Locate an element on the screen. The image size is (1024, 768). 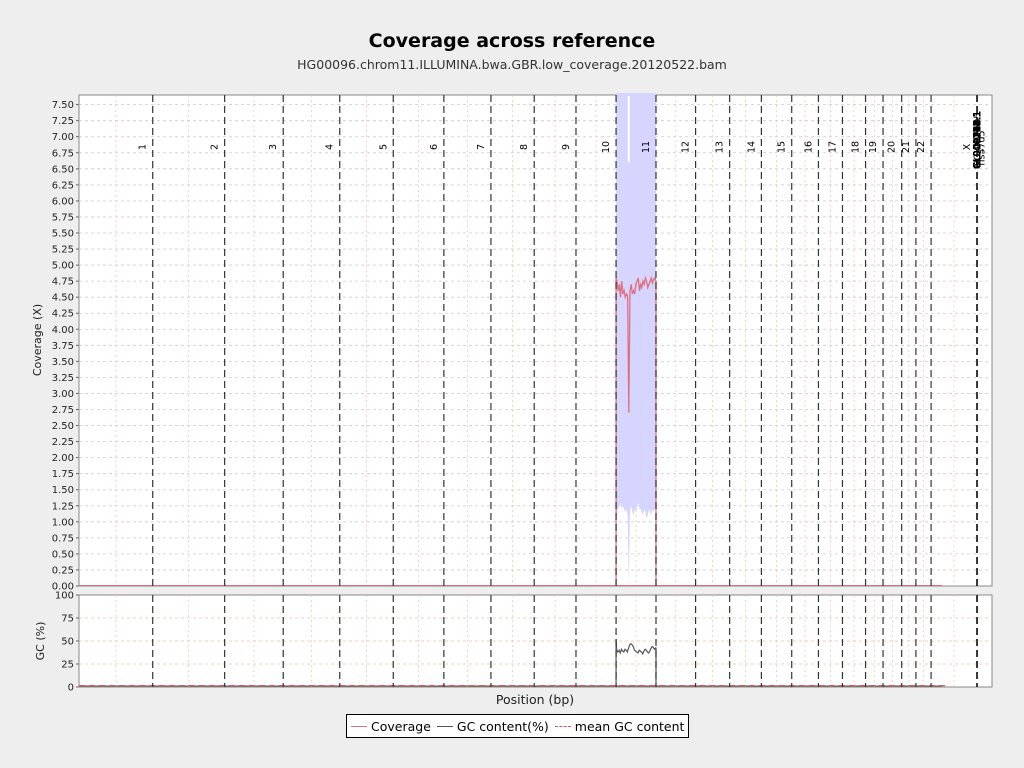
chromosome-label: GL000224.1 is located at coordinates (977, 140).